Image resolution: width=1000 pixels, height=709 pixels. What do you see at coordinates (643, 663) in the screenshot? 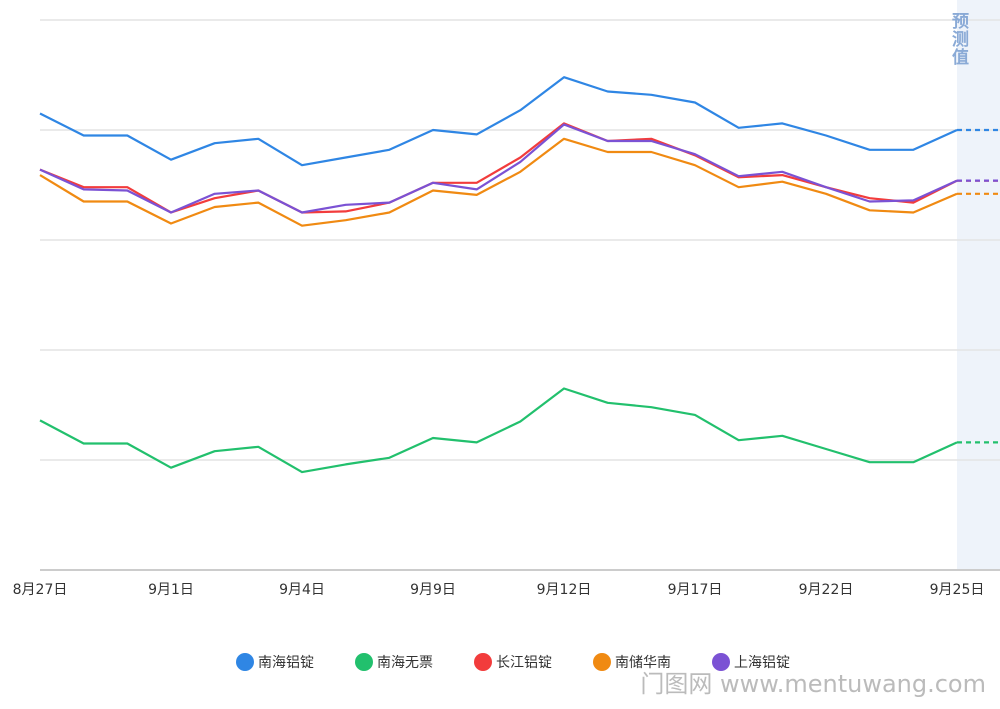
I see `legend-label: 南储华南` at bounding box center [643, 663].